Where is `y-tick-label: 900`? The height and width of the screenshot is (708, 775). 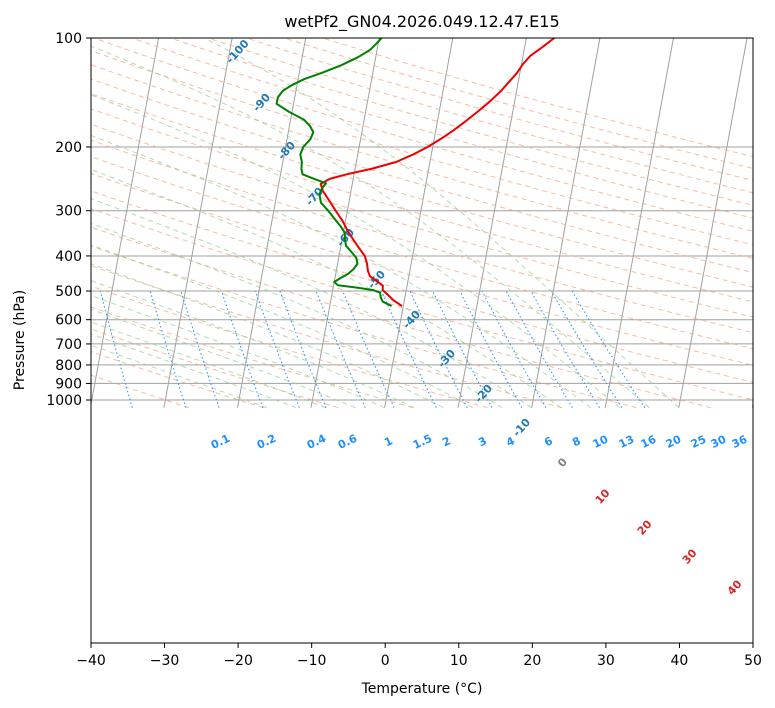
y-tick-label: 900 is located at coordinates (68, 384).